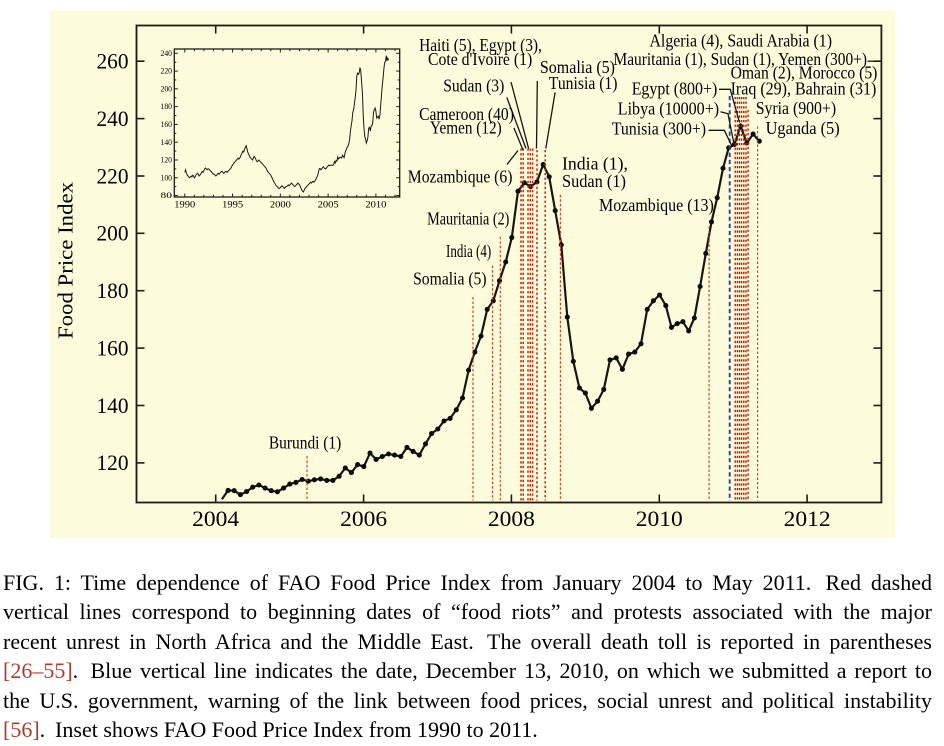  I want to click on svg-text: Oman (2), Morocco (5), so click(804, 73).